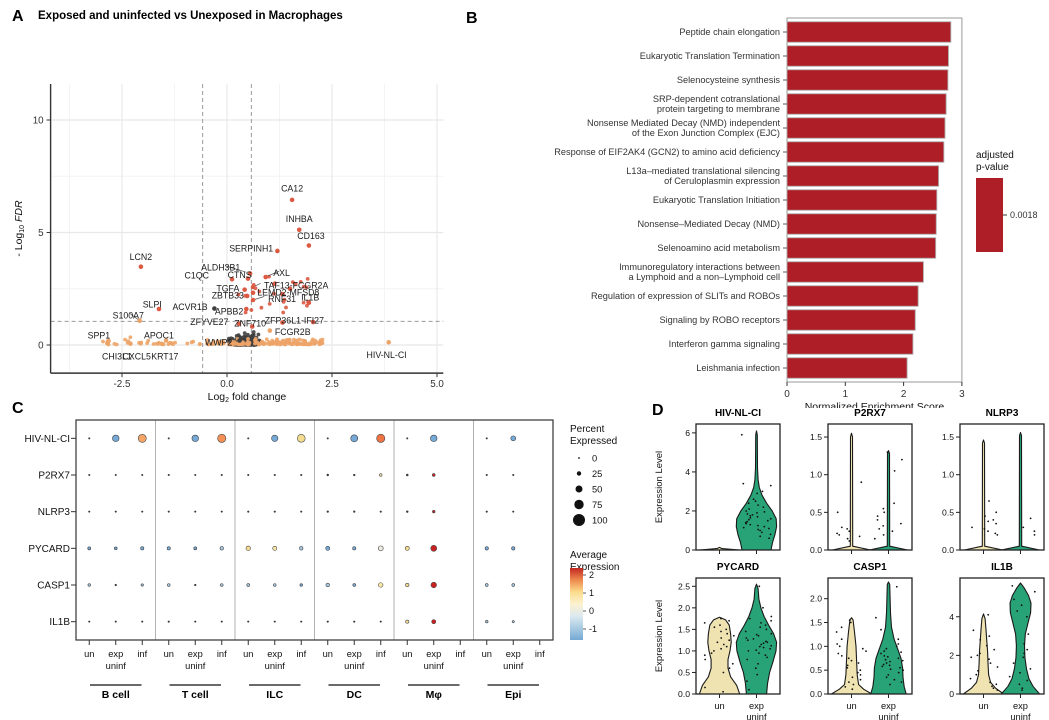  Describe the element at coordinates (738, 368) in the screenshot. I see `pathway-label: Leishmania infection` at that location.